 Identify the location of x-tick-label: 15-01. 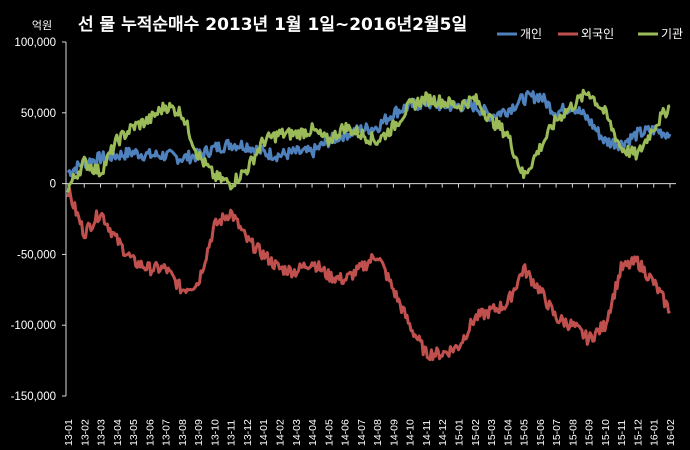
(459, 432).